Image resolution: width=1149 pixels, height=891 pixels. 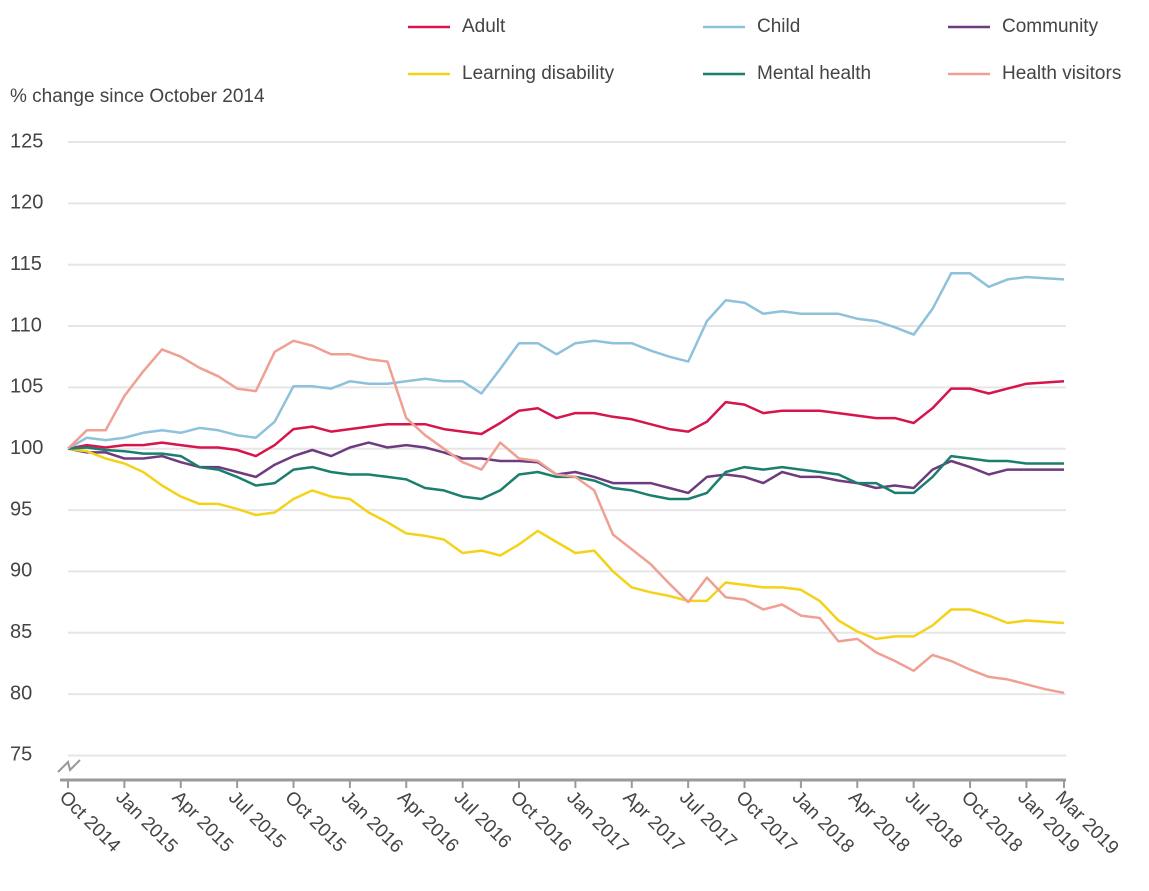 What do you see at coordinates (26, 264) in the screenshot?
I see `y-tick-label: 115` at bounding box center [26, 264].